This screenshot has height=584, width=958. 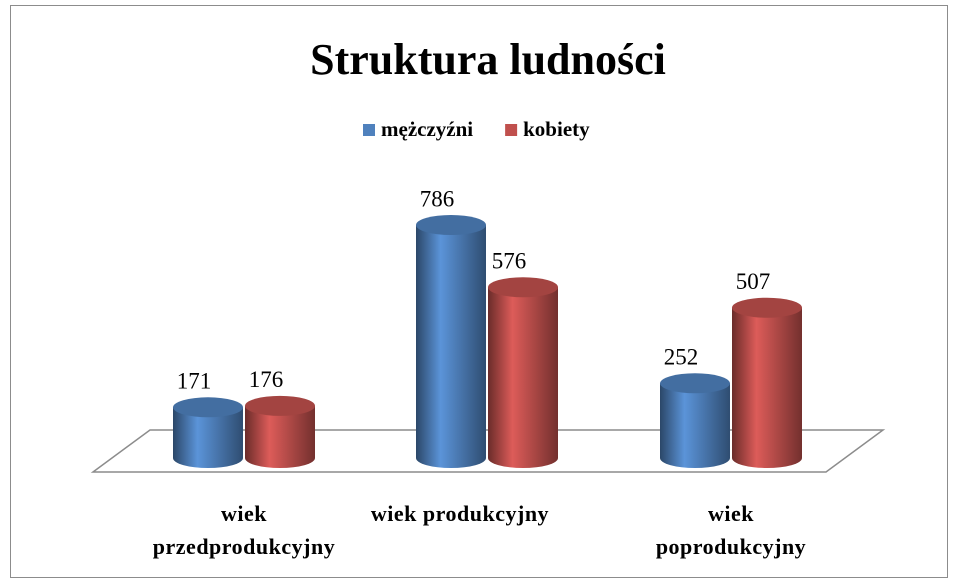 I want to click on x-tick-label: przedprodukcyjny, so click(x=244, y=546).